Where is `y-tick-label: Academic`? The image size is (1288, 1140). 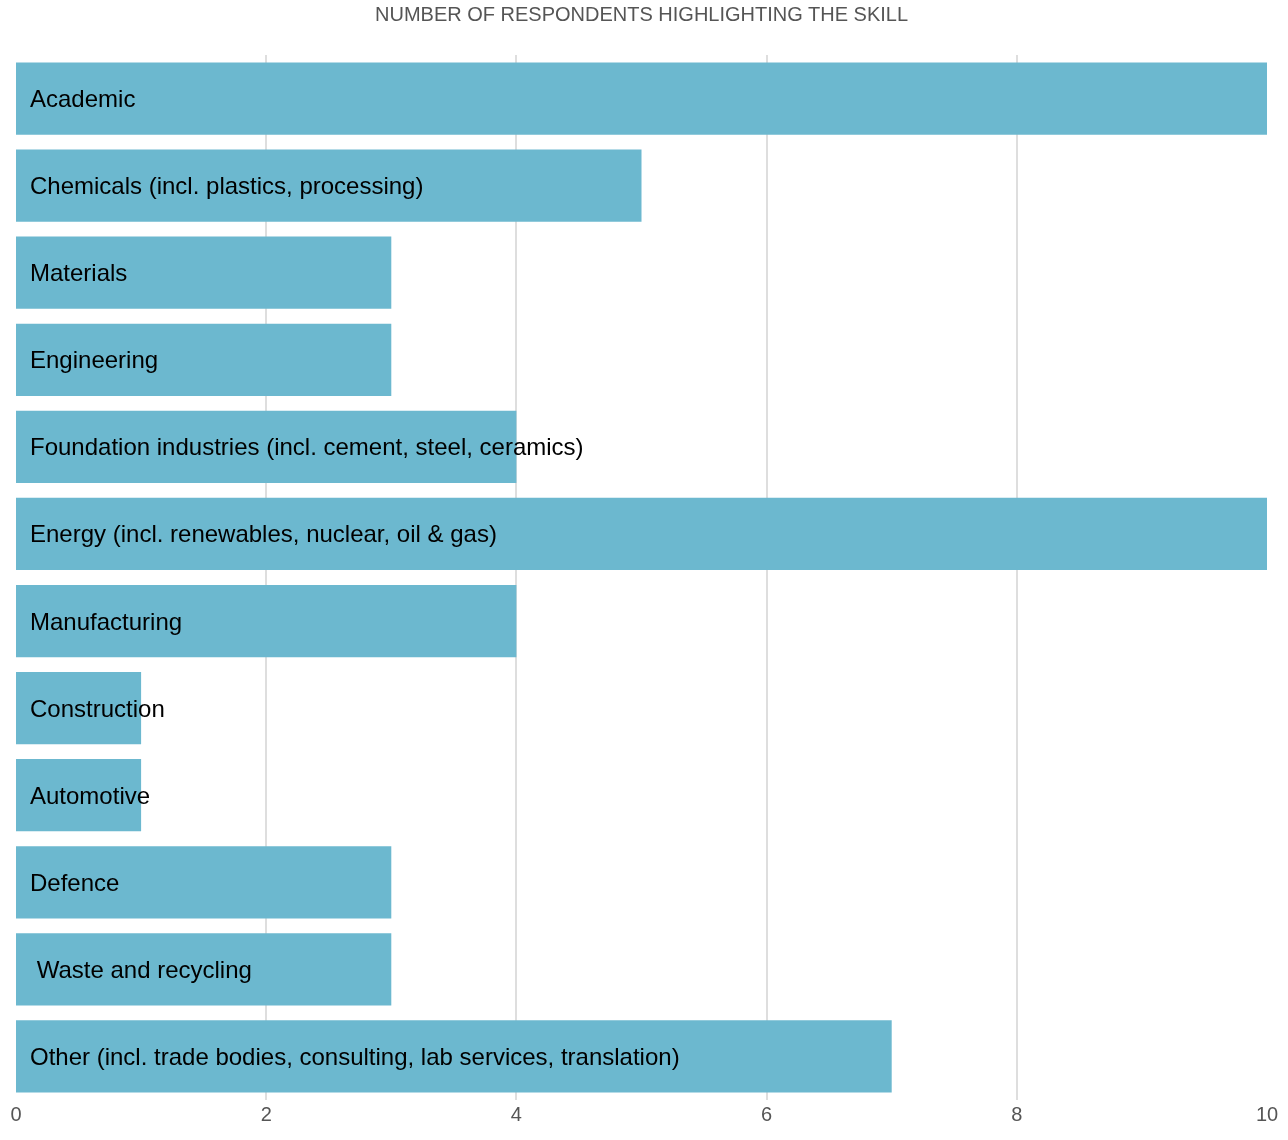 y-tick-label: Academic is located at coordinates (83, 98).